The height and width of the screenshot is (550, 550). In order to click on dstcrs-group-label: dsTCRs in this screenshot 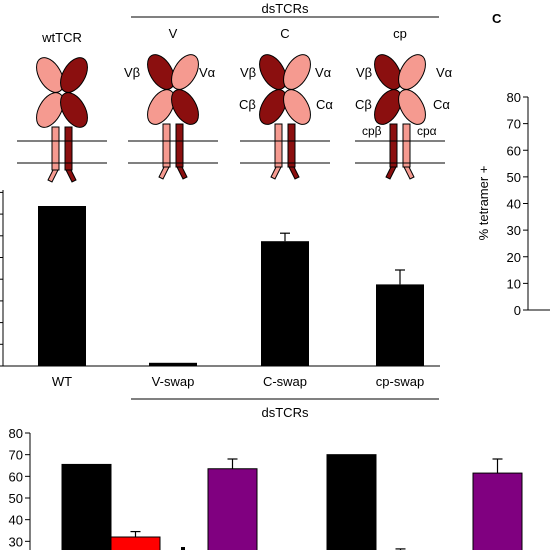, I will do `click(285, 412)`.